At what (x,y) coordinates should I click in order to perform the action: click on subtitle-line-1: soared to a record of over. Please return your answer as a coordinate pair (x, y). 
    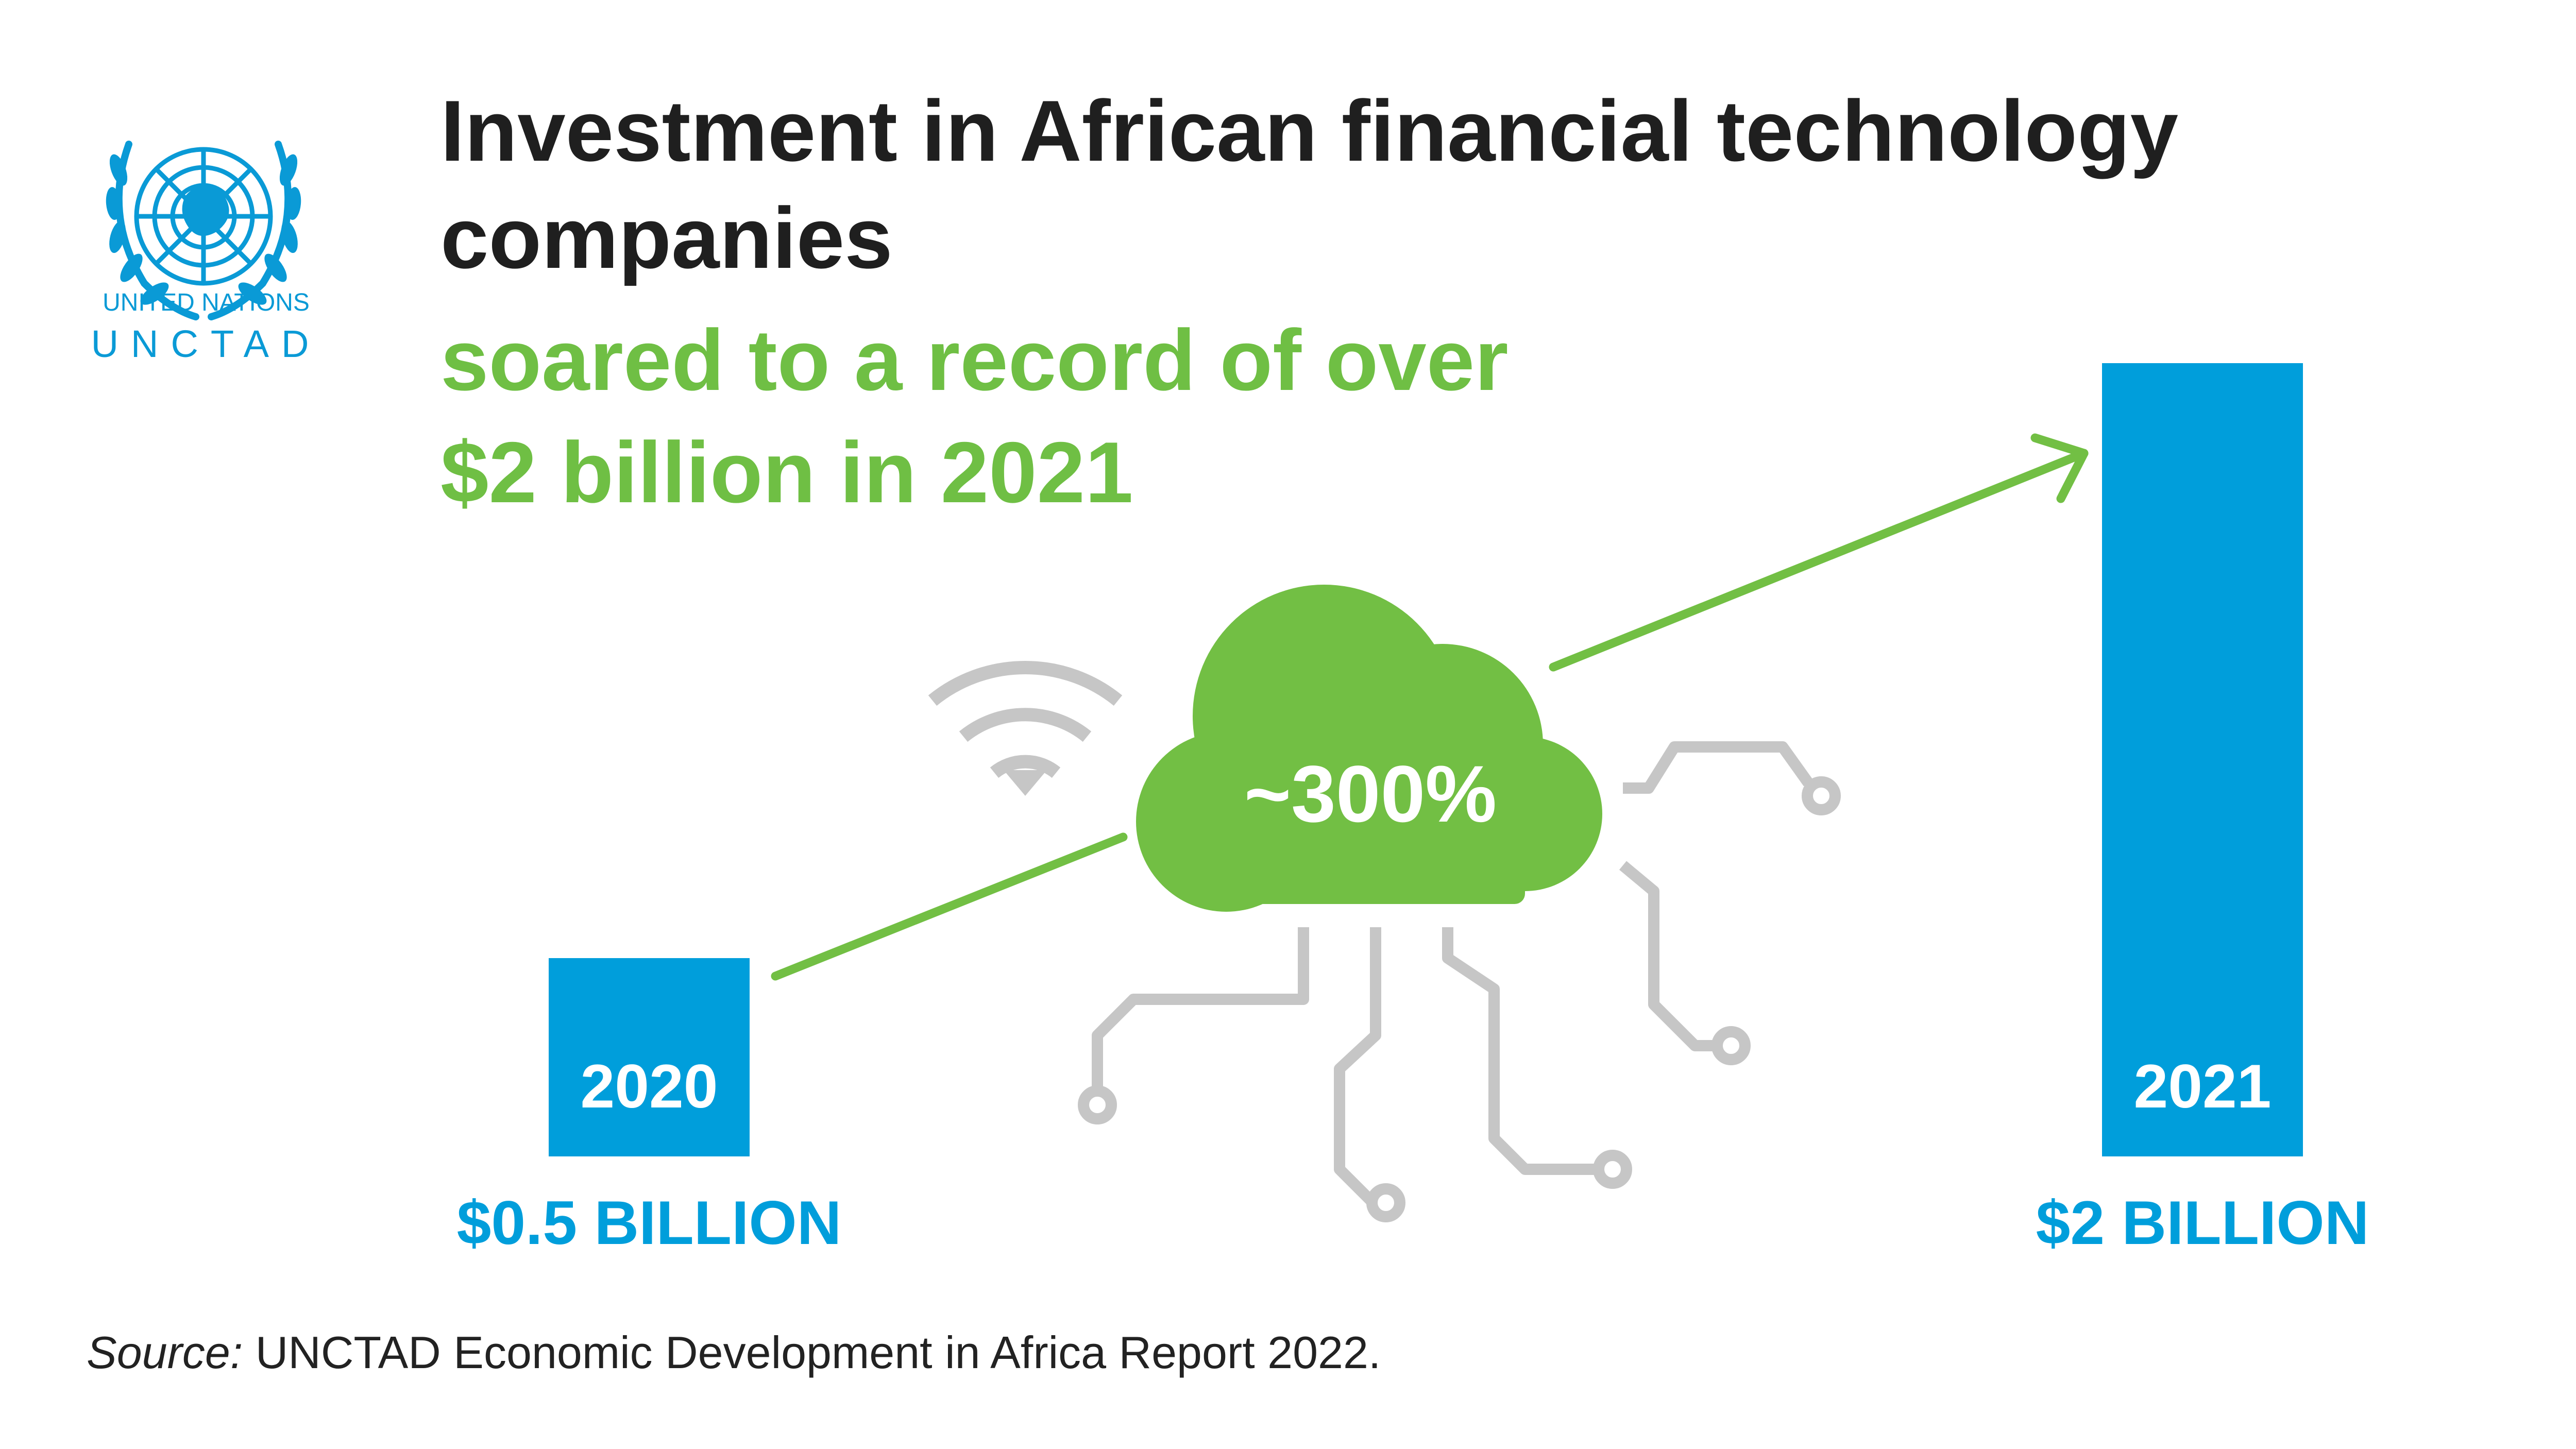
    Looking at the image, I should click on (974, 360).